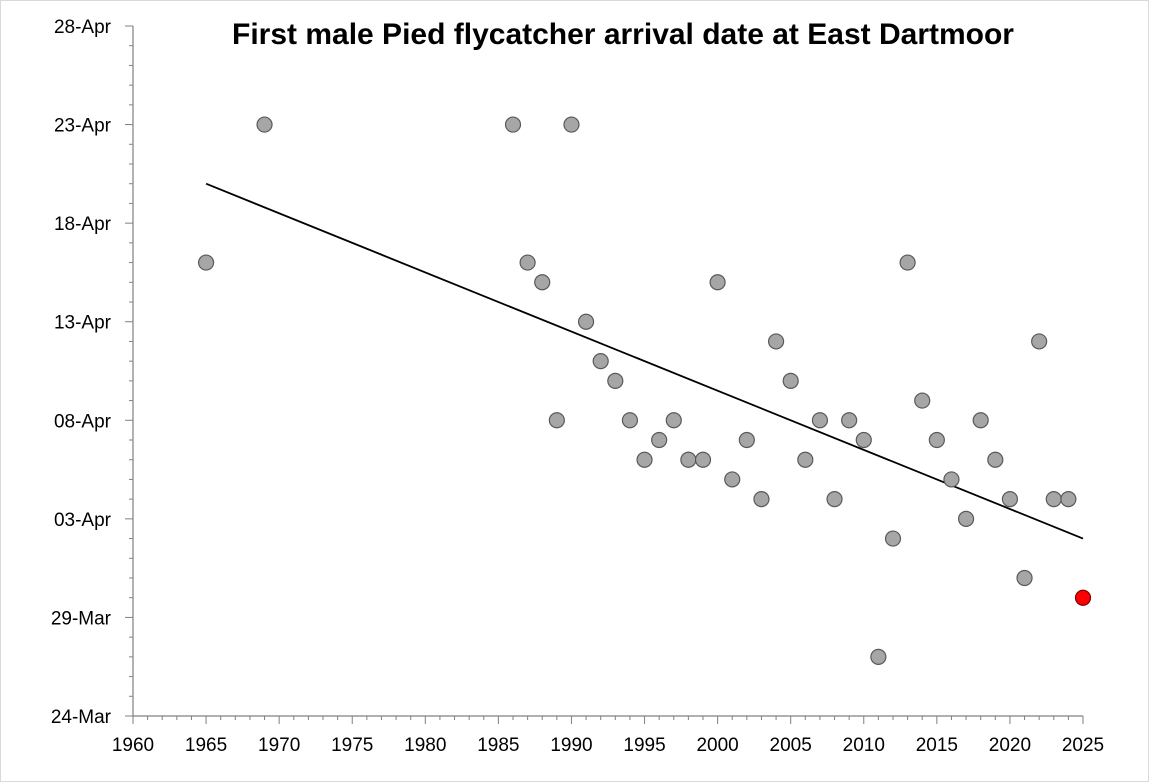 The width and height of the screenshot is (1149, 782). What do you see at coordinates (425, 745) in the screenshot?
I see `x-tick-label: 1980` at bounding box center [425, 745].